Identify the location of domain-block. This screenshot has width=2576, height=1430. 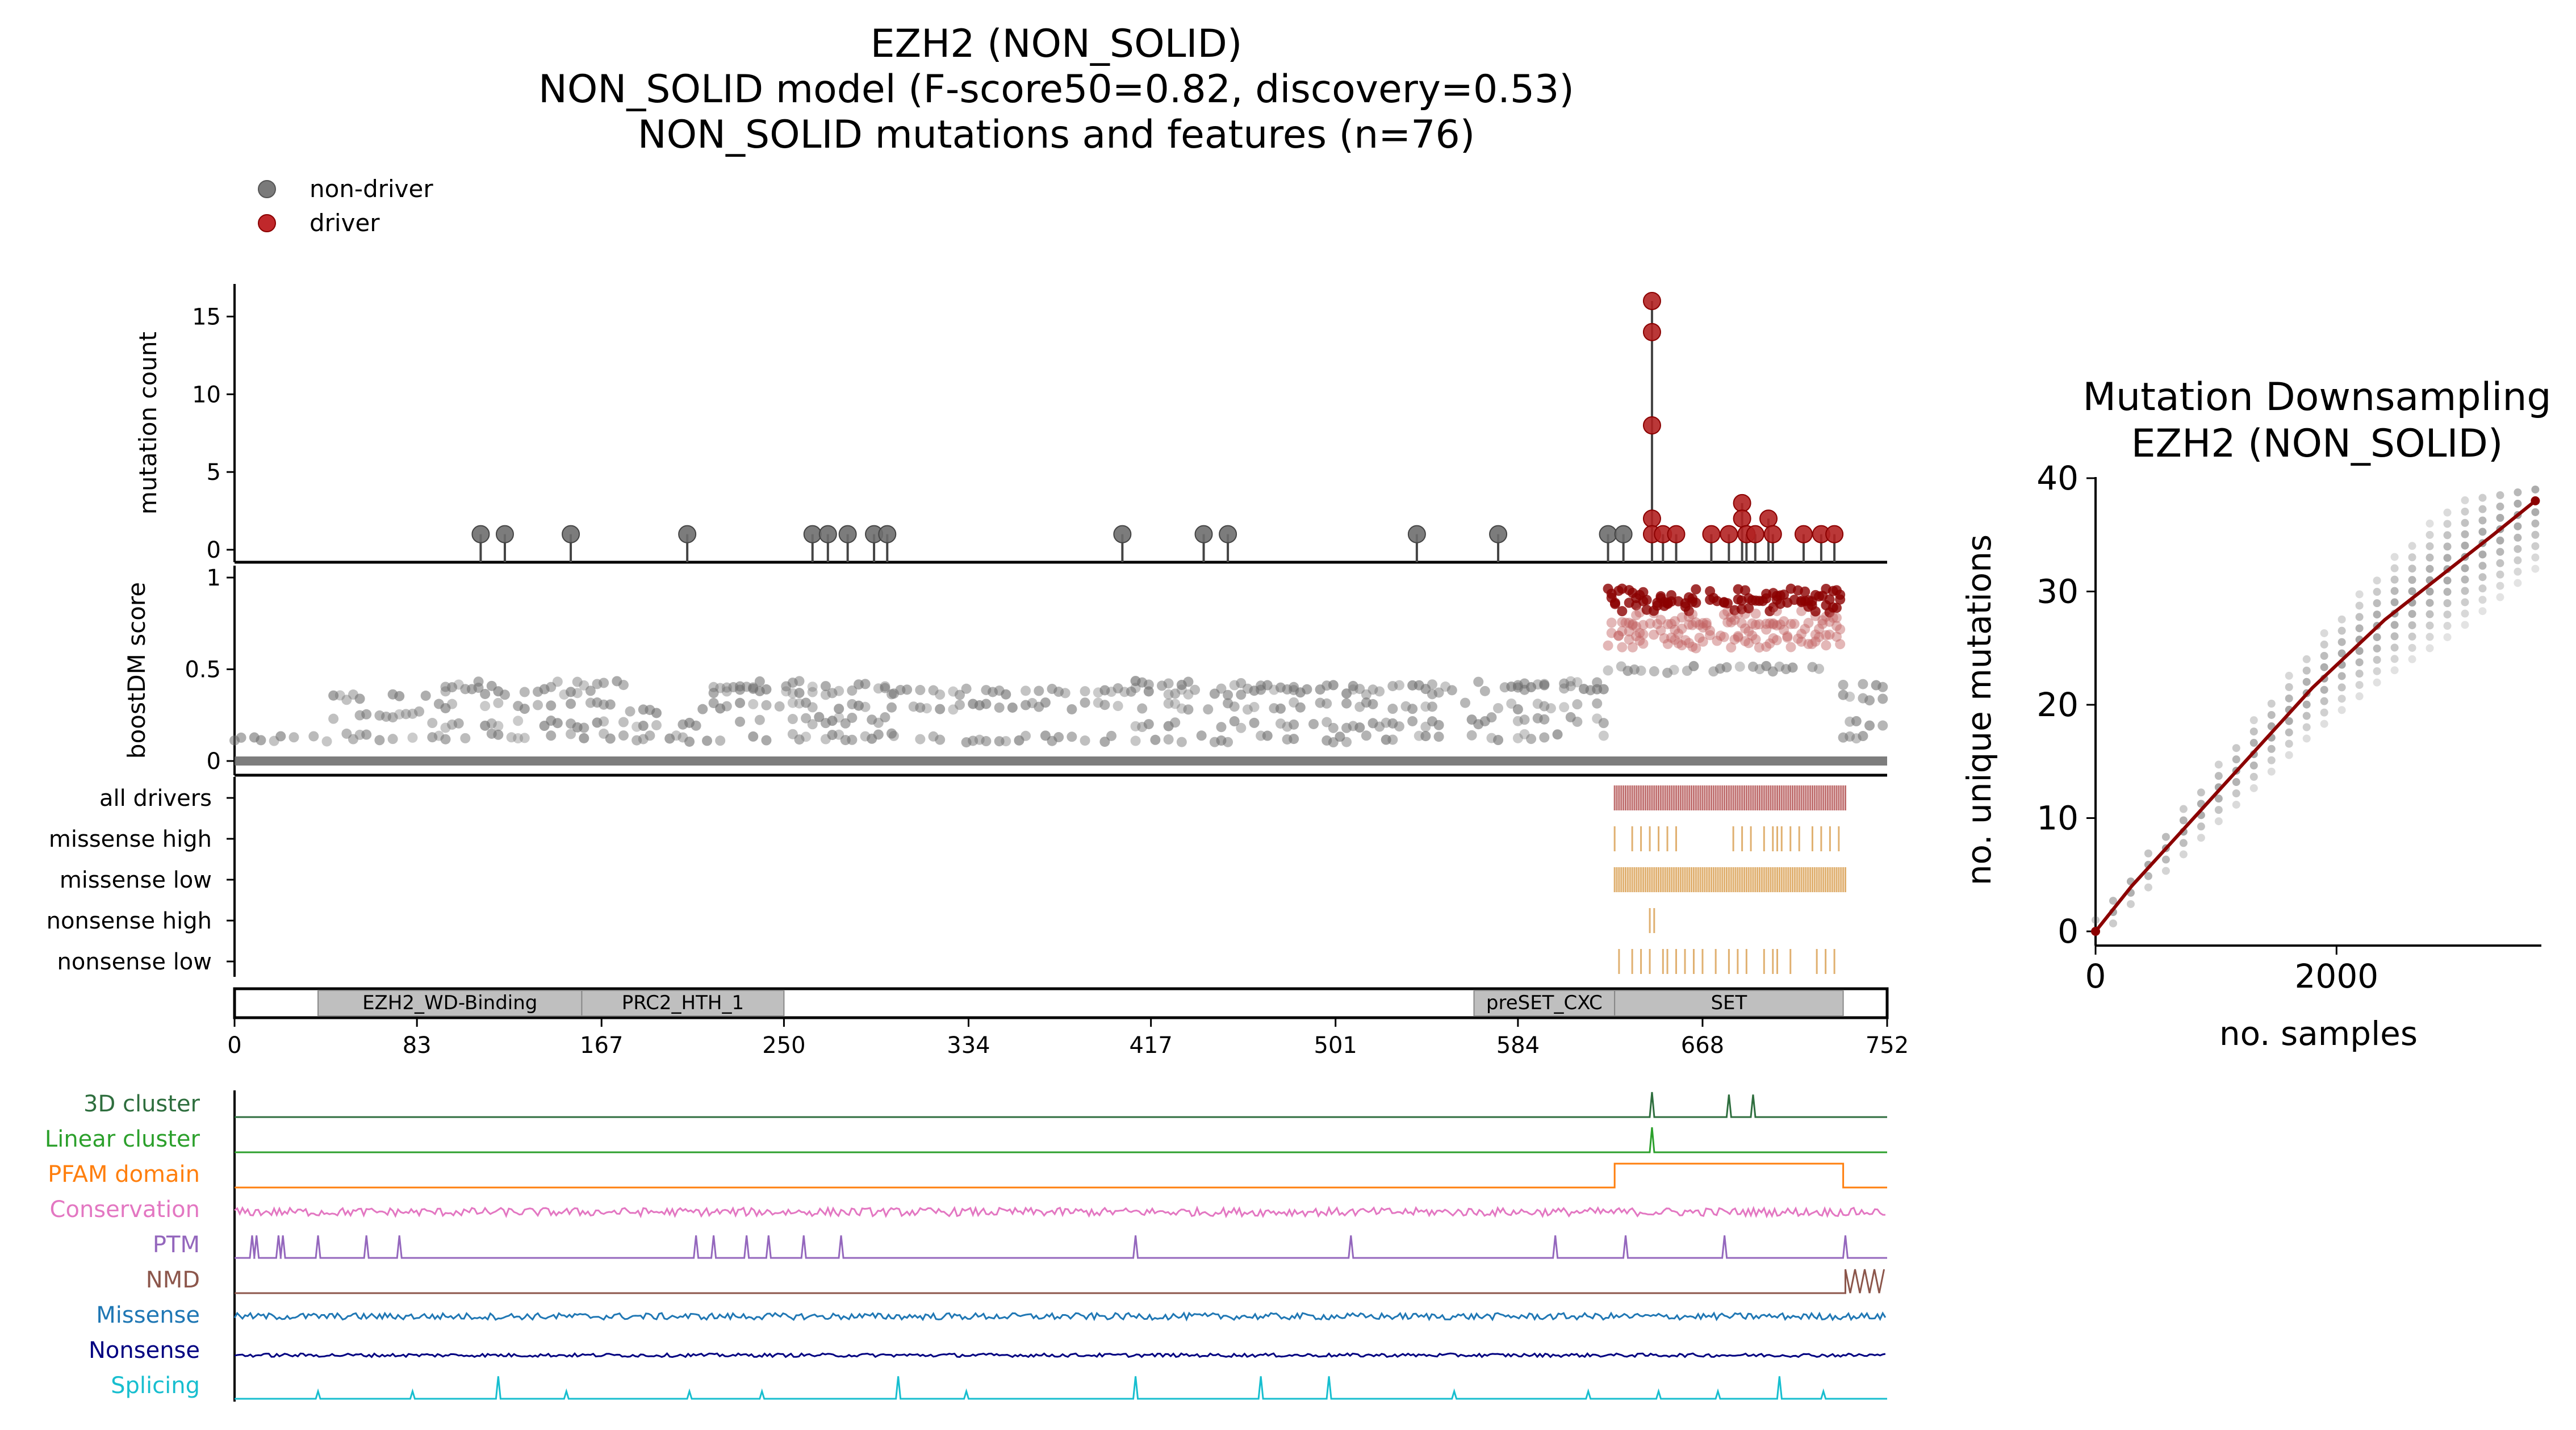
(1544, 1004).